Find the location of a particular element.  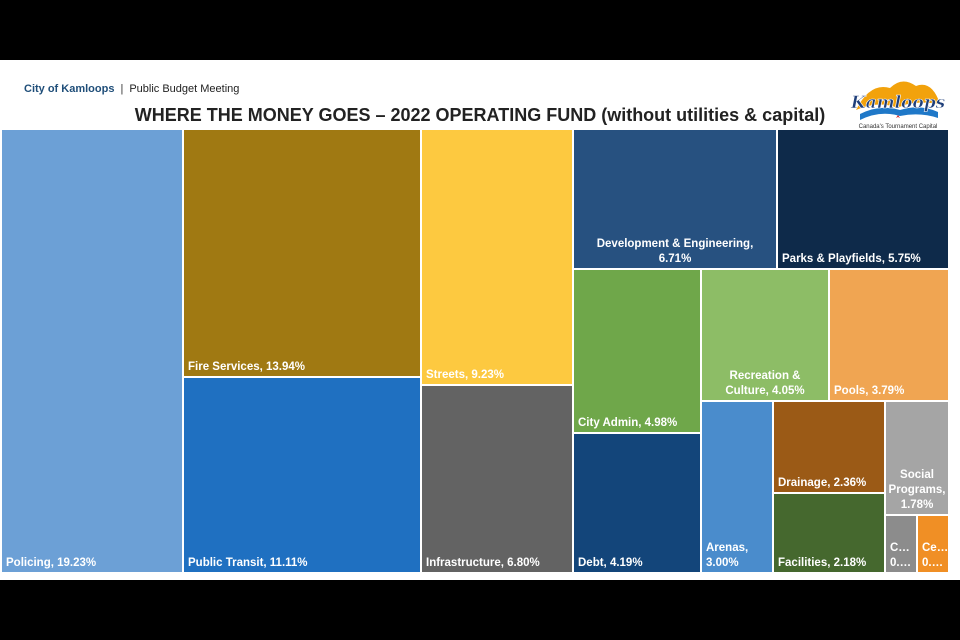

logo-tagline: Canada's Tournament Capital is located at coordinates (898, 127).